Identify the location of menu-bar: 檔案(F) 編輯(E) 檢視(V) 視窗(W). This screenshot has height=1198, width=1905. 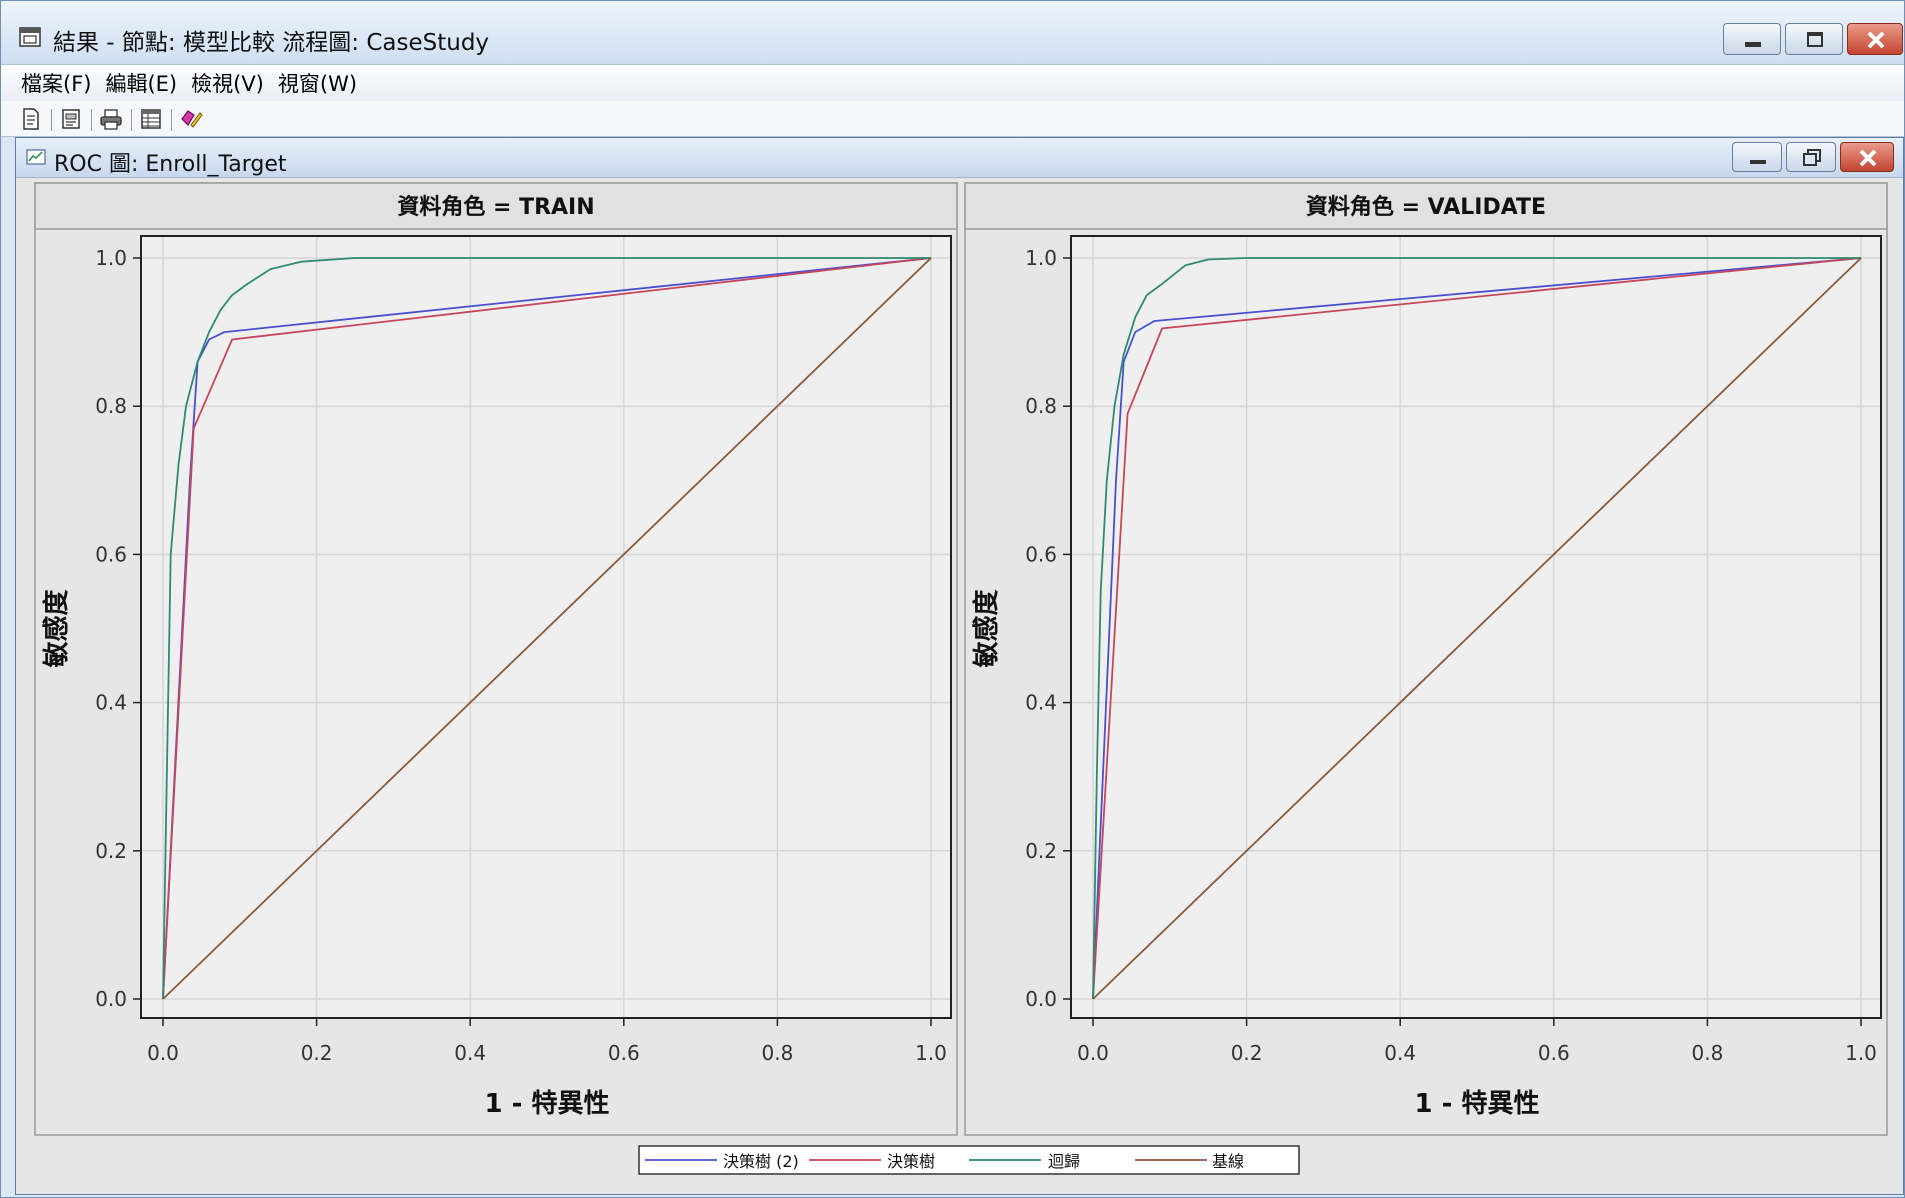
(952, 83).